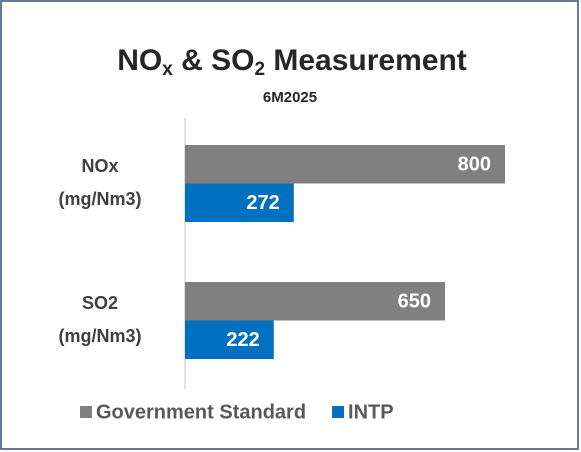  What do you see at coordinates (366, 60) in the screenshot?
I see `title-part: Measurement` at bounding box center [366, 60].